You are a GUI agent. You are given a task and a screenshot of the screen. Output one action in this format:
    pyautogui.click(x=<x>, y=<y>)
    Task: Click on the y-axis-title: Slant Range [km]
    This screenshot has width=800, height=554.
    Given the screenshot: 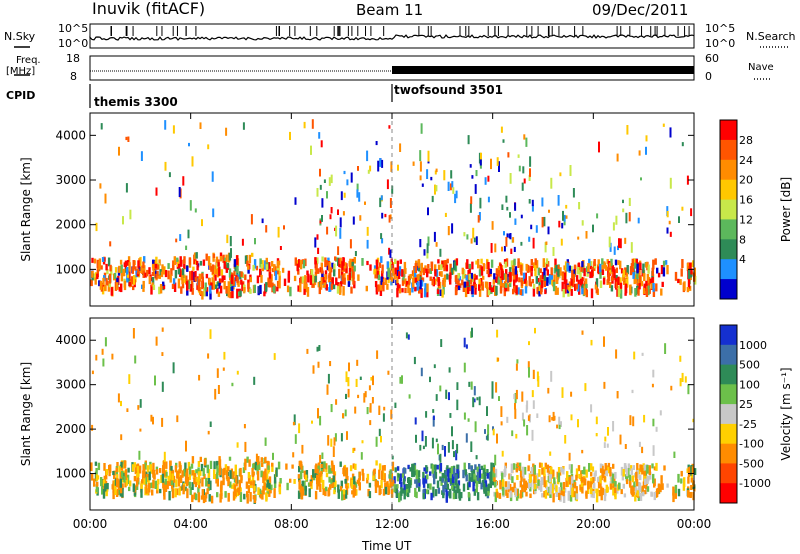 What is the action you would take?
    pyautogui.click(x=26, y=209)
    